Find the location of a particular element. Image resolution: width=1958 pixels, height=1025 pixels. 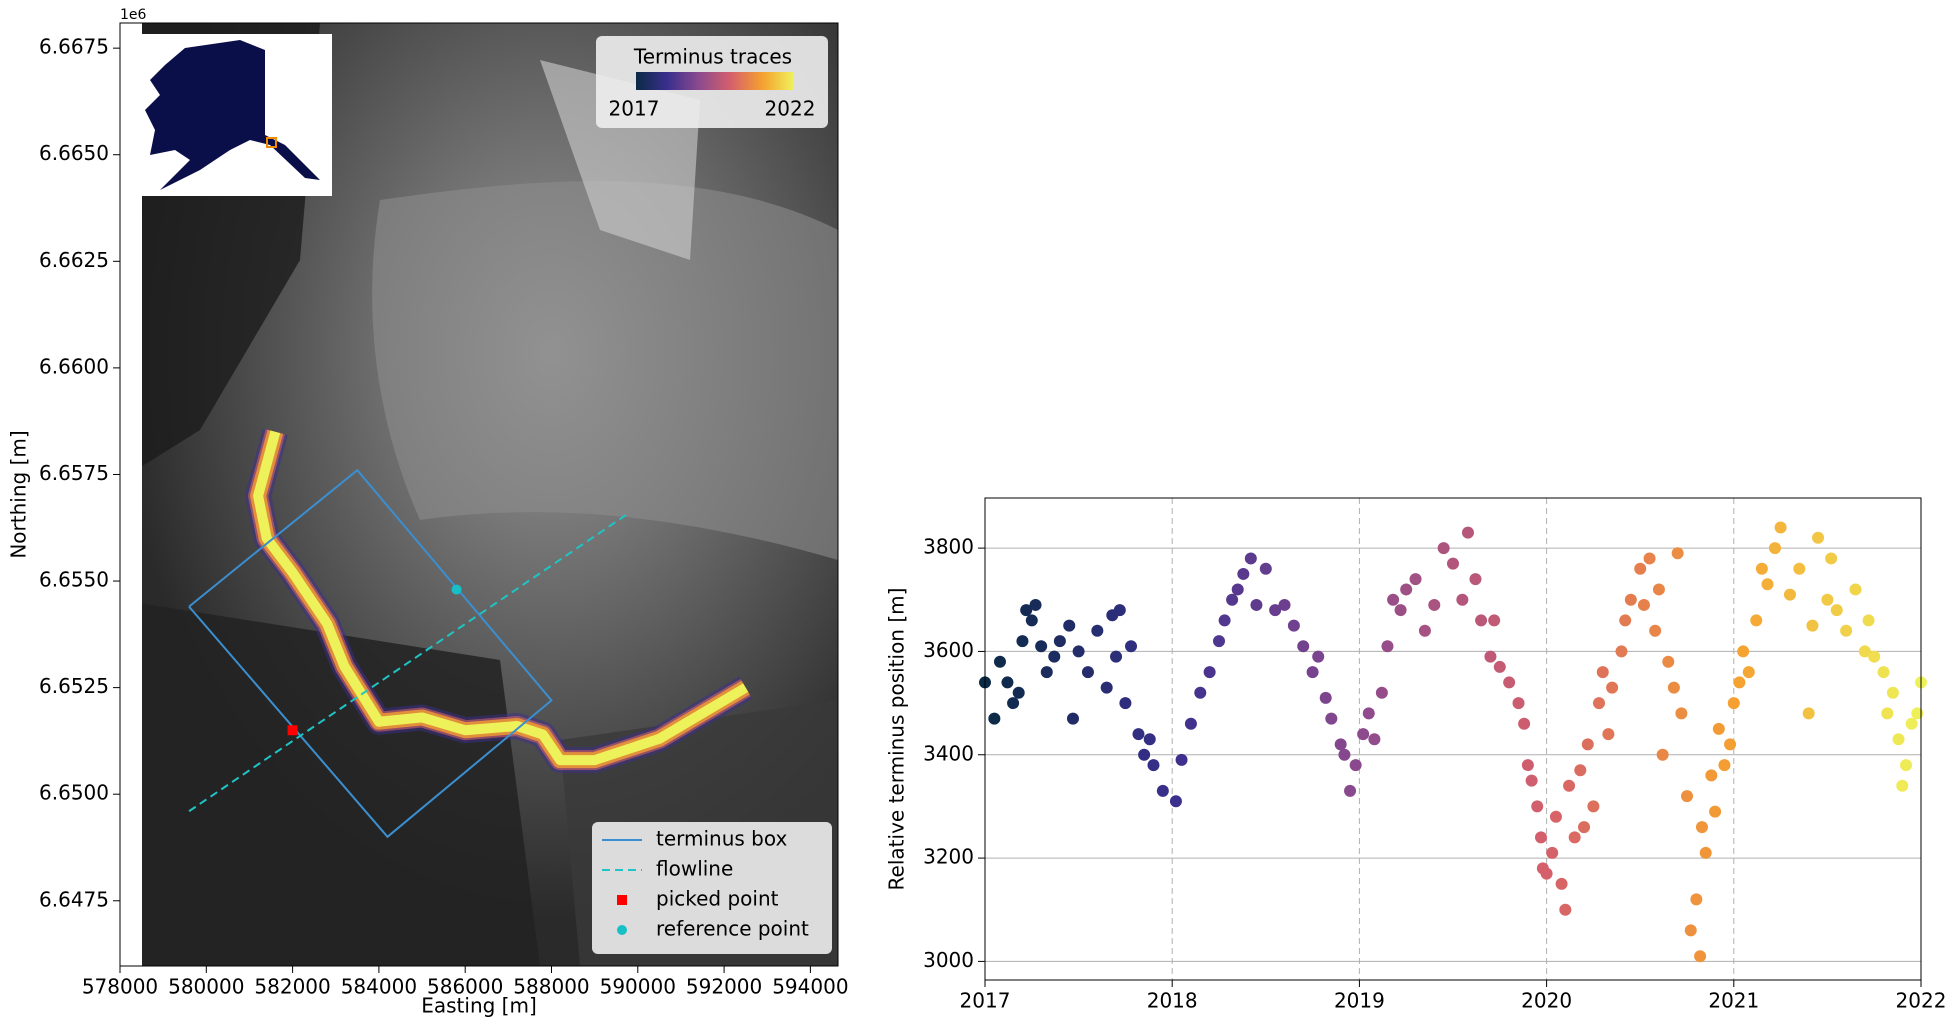

y-offset-label: 1e6 is located at coordinates (133, 15).